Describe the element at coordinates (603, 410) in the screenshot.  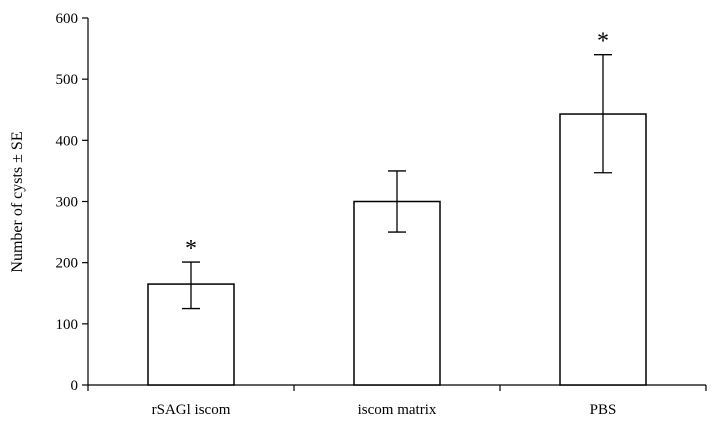
I see `x-tick-label: PBS` at that location.